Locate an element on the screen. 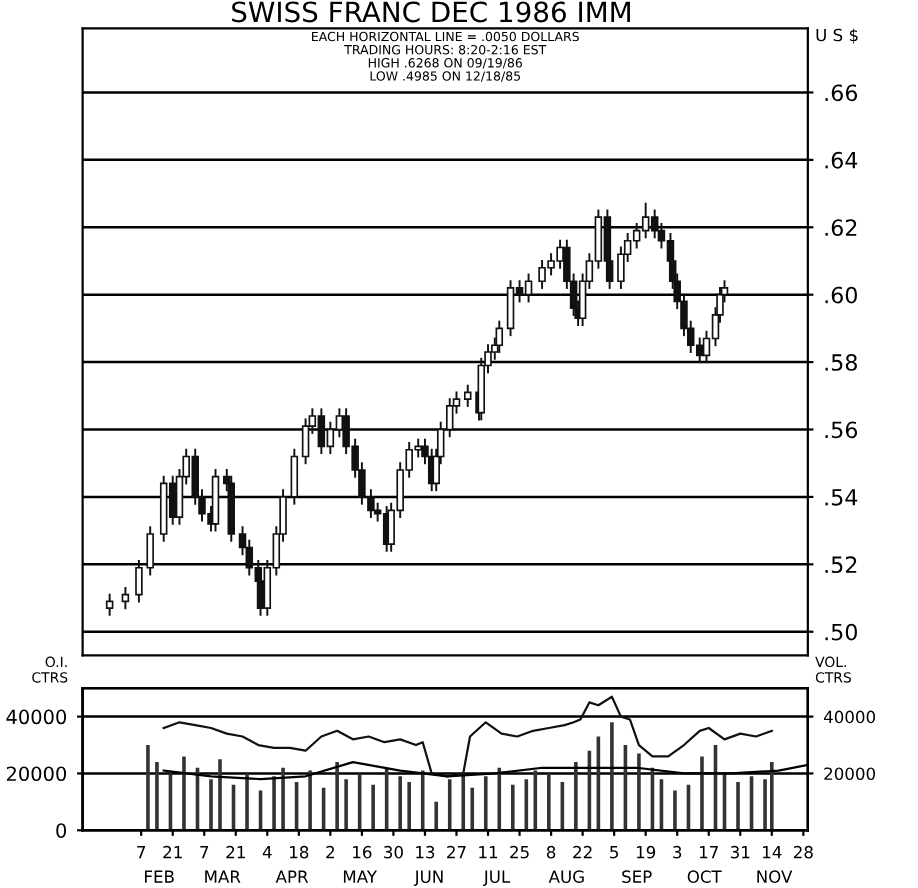 The image size is (918, 888). y-tick-label: .58 is located at coordinates (841, 362).